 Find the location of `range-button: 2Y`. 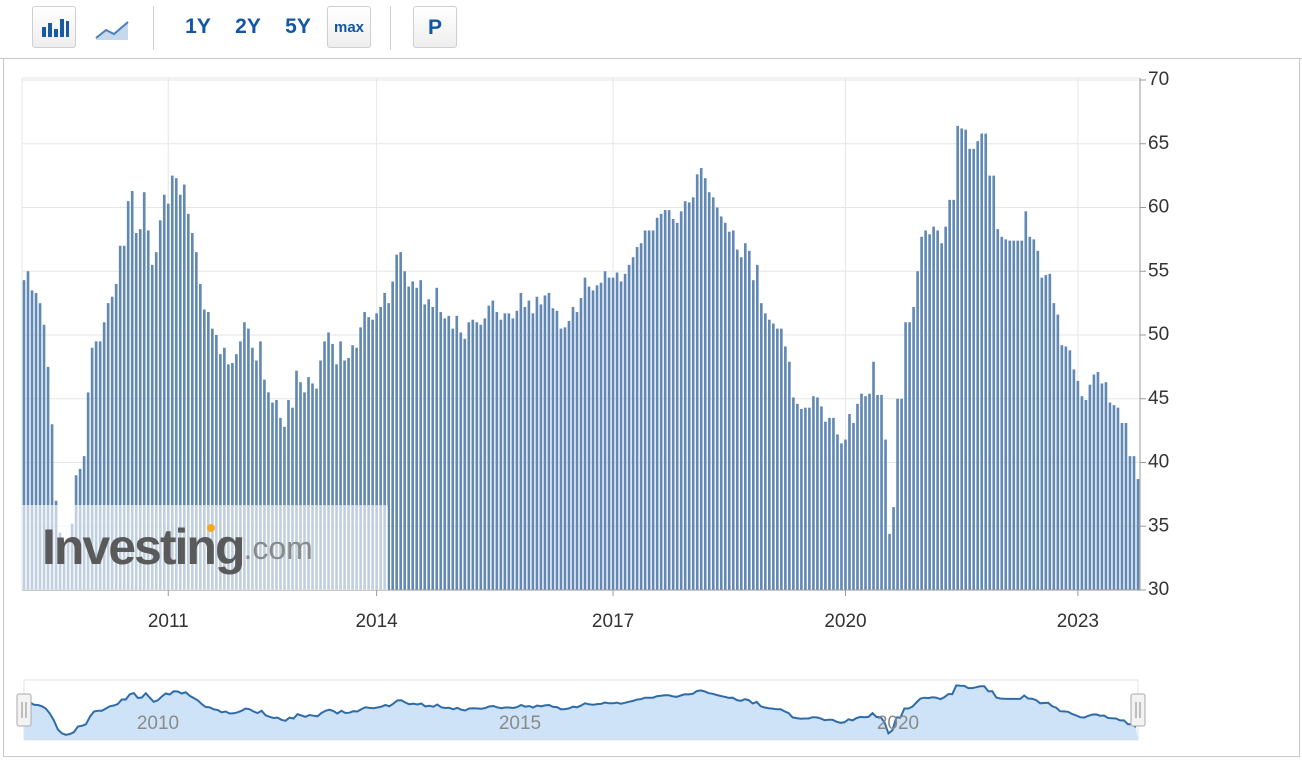

range-button: 2Y is located at coordinates (248, 26).